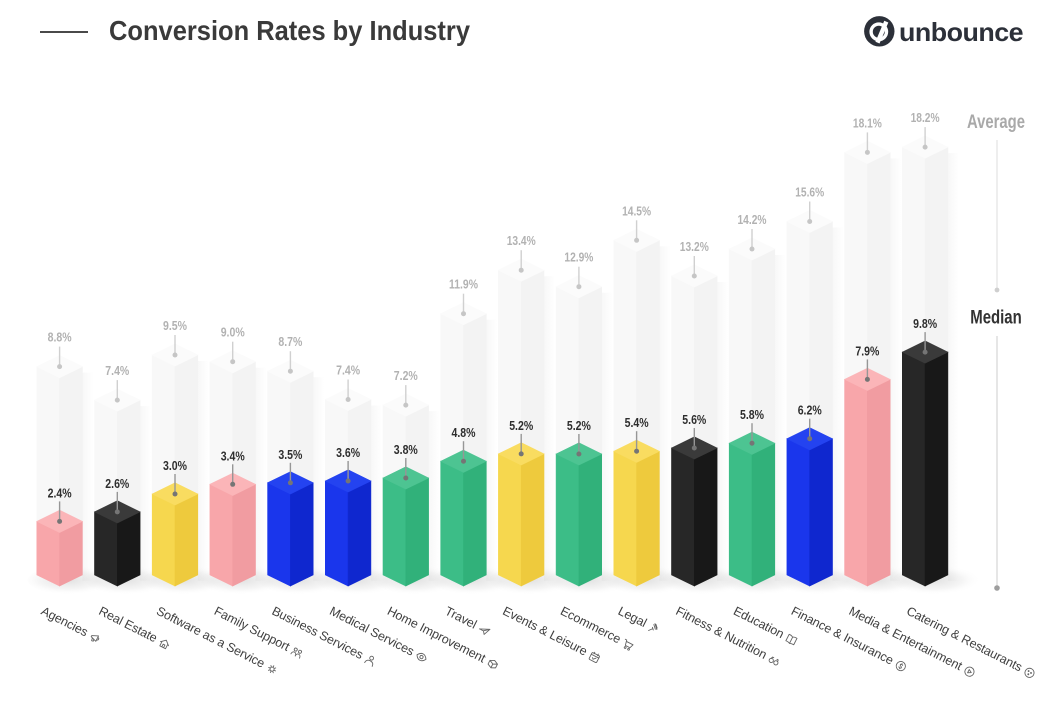 The height and width of the screenshot is (706, 1049). Describe the element at coordinates (406, 449) in the screenshot. I see `svg-text: 3.8%` at that location.